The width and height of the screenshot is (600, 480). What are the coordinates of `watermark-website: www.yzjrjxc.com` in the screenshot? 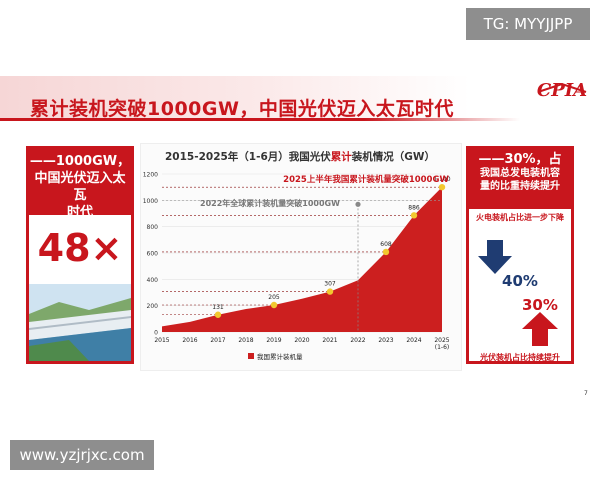 It's located at (82, 455).